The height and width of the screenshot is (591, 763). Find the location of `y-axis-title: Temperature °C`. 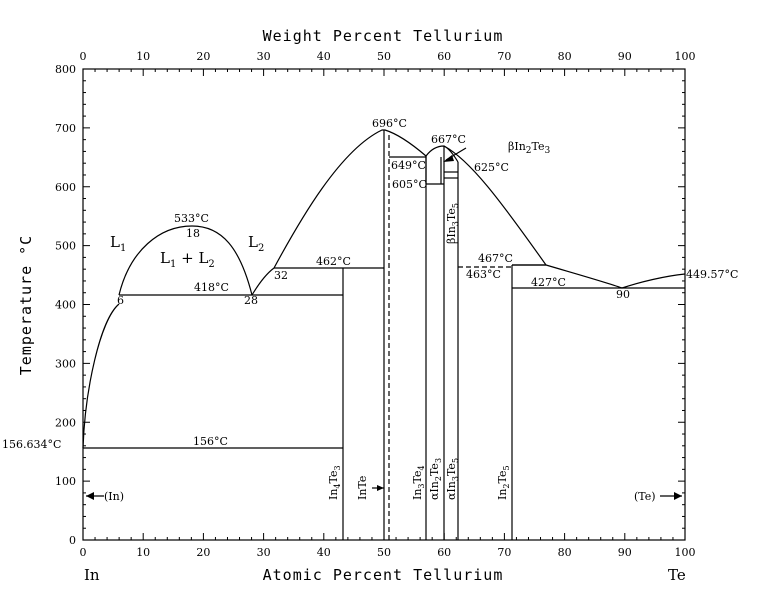

y-axis-title: Temperature °C is located at coordinates (26, 305).